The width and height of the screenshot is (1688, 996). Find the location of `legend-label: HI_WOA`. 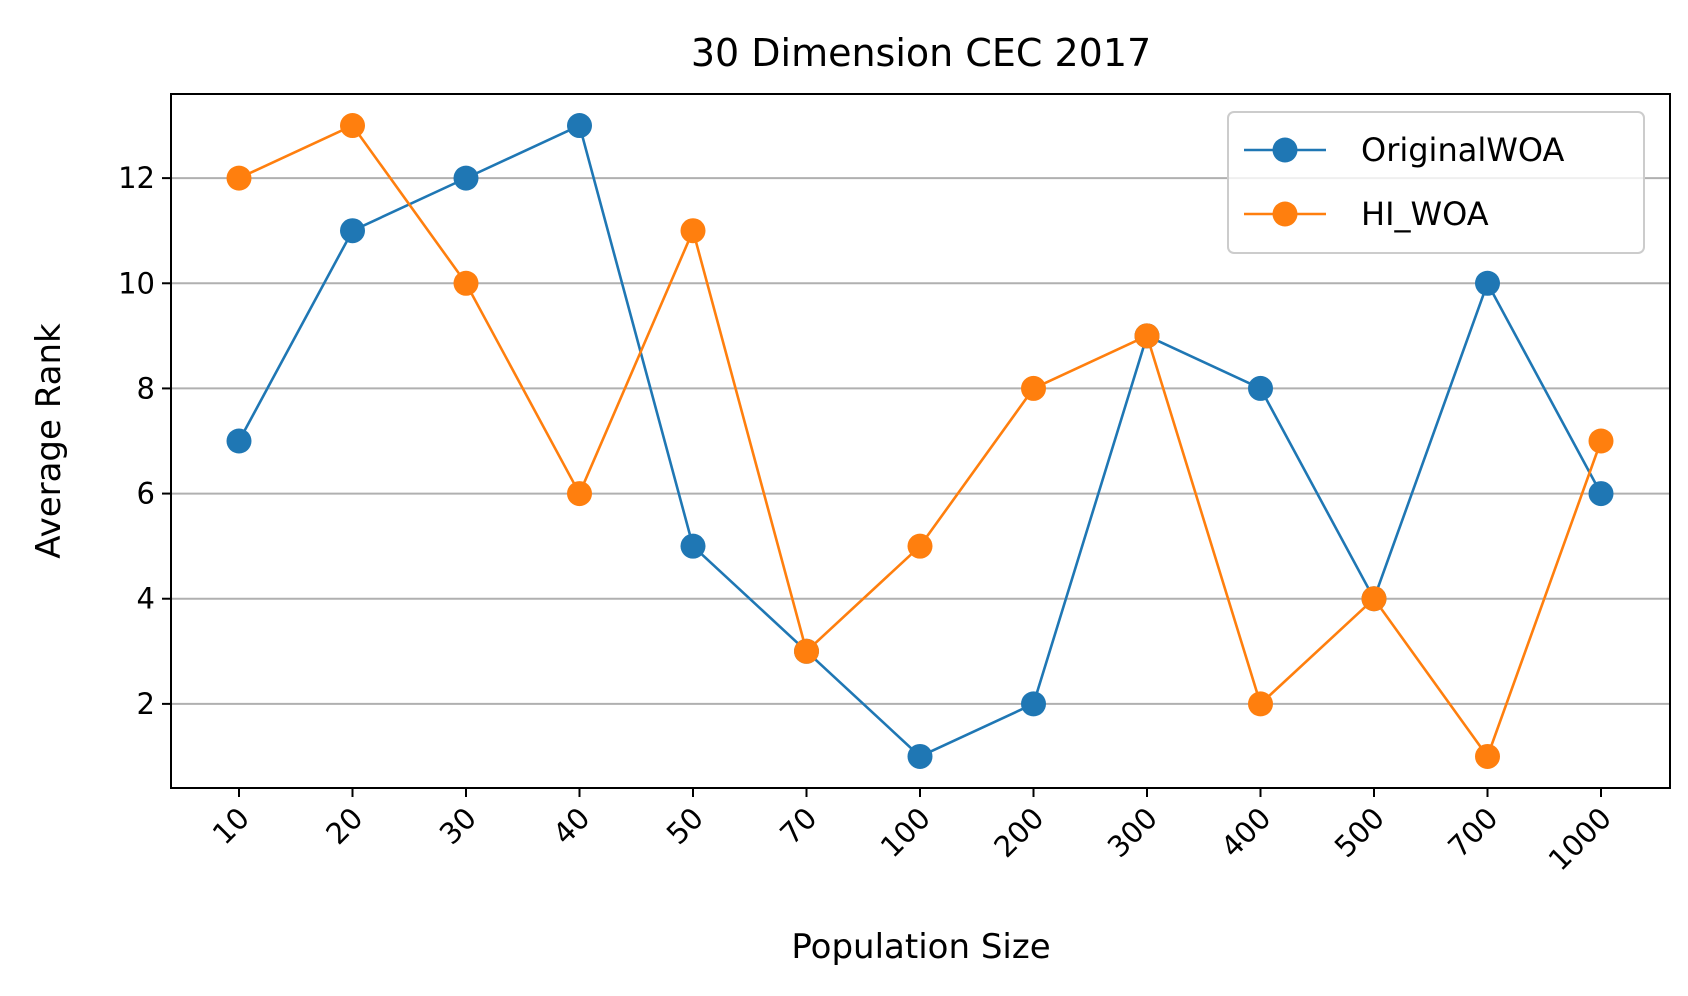

legend-label: HI_WOA is located at coordinates (1425, 214).